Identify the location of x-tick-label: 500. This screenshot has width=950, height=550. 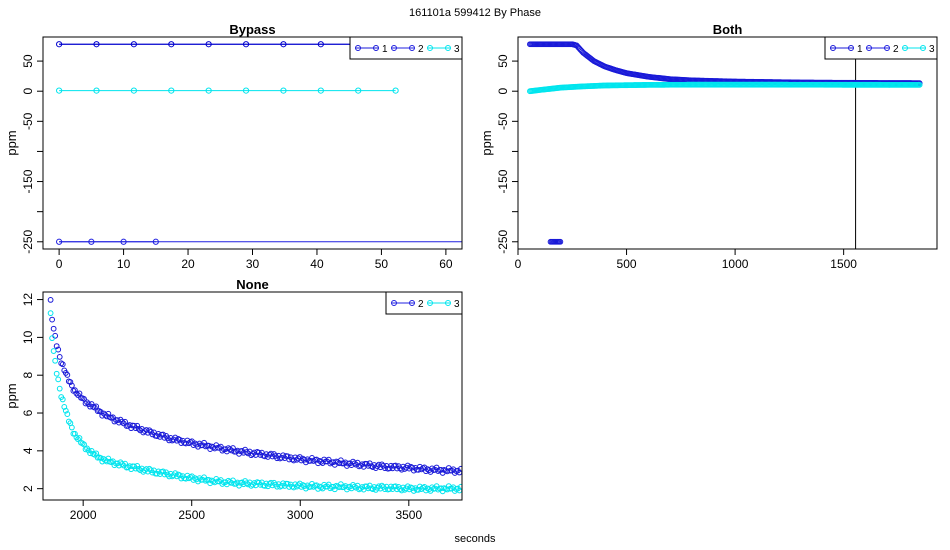
(627, 264).